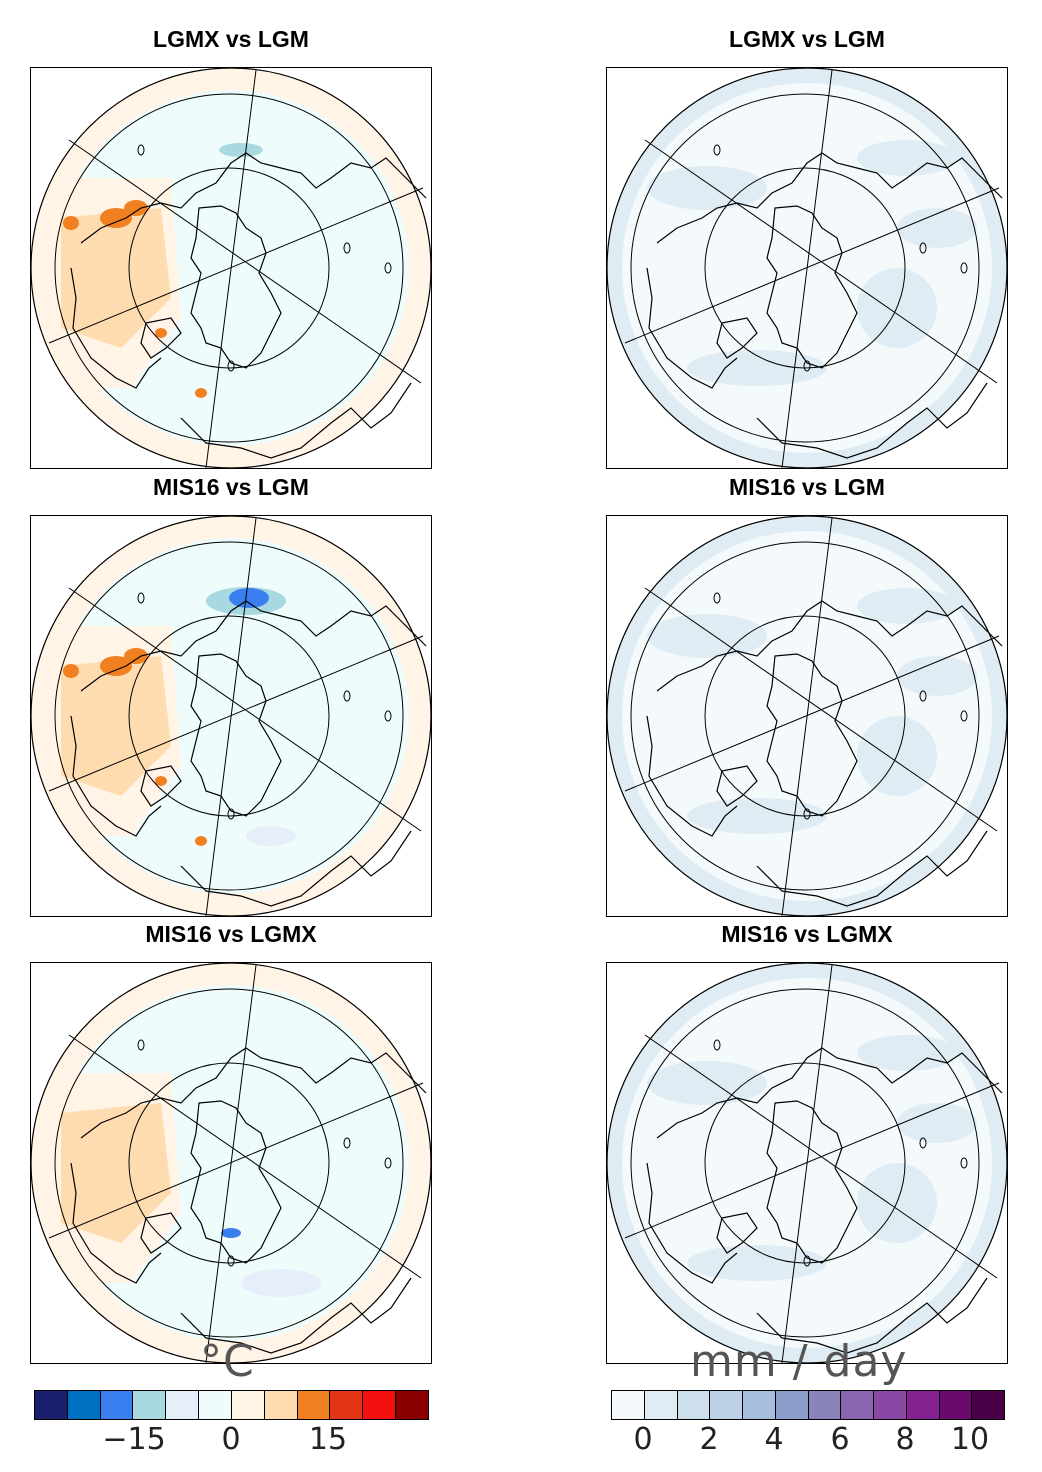 The image size is (1042, 1472). What do you see at coordinates (905, 1439) in the screenshot?
I see `precipitation-tick-label: 8` at bounding box center [905, 1439].